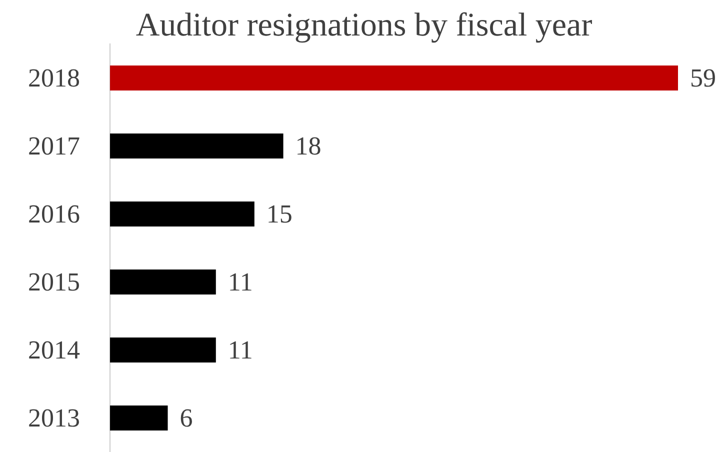 The height and width of the screenshot is (452, 728). What do you see at coordinates (54, 78) in the screenshot?
I see `y-tick-label: 2018` at bounding box center [54, 78].